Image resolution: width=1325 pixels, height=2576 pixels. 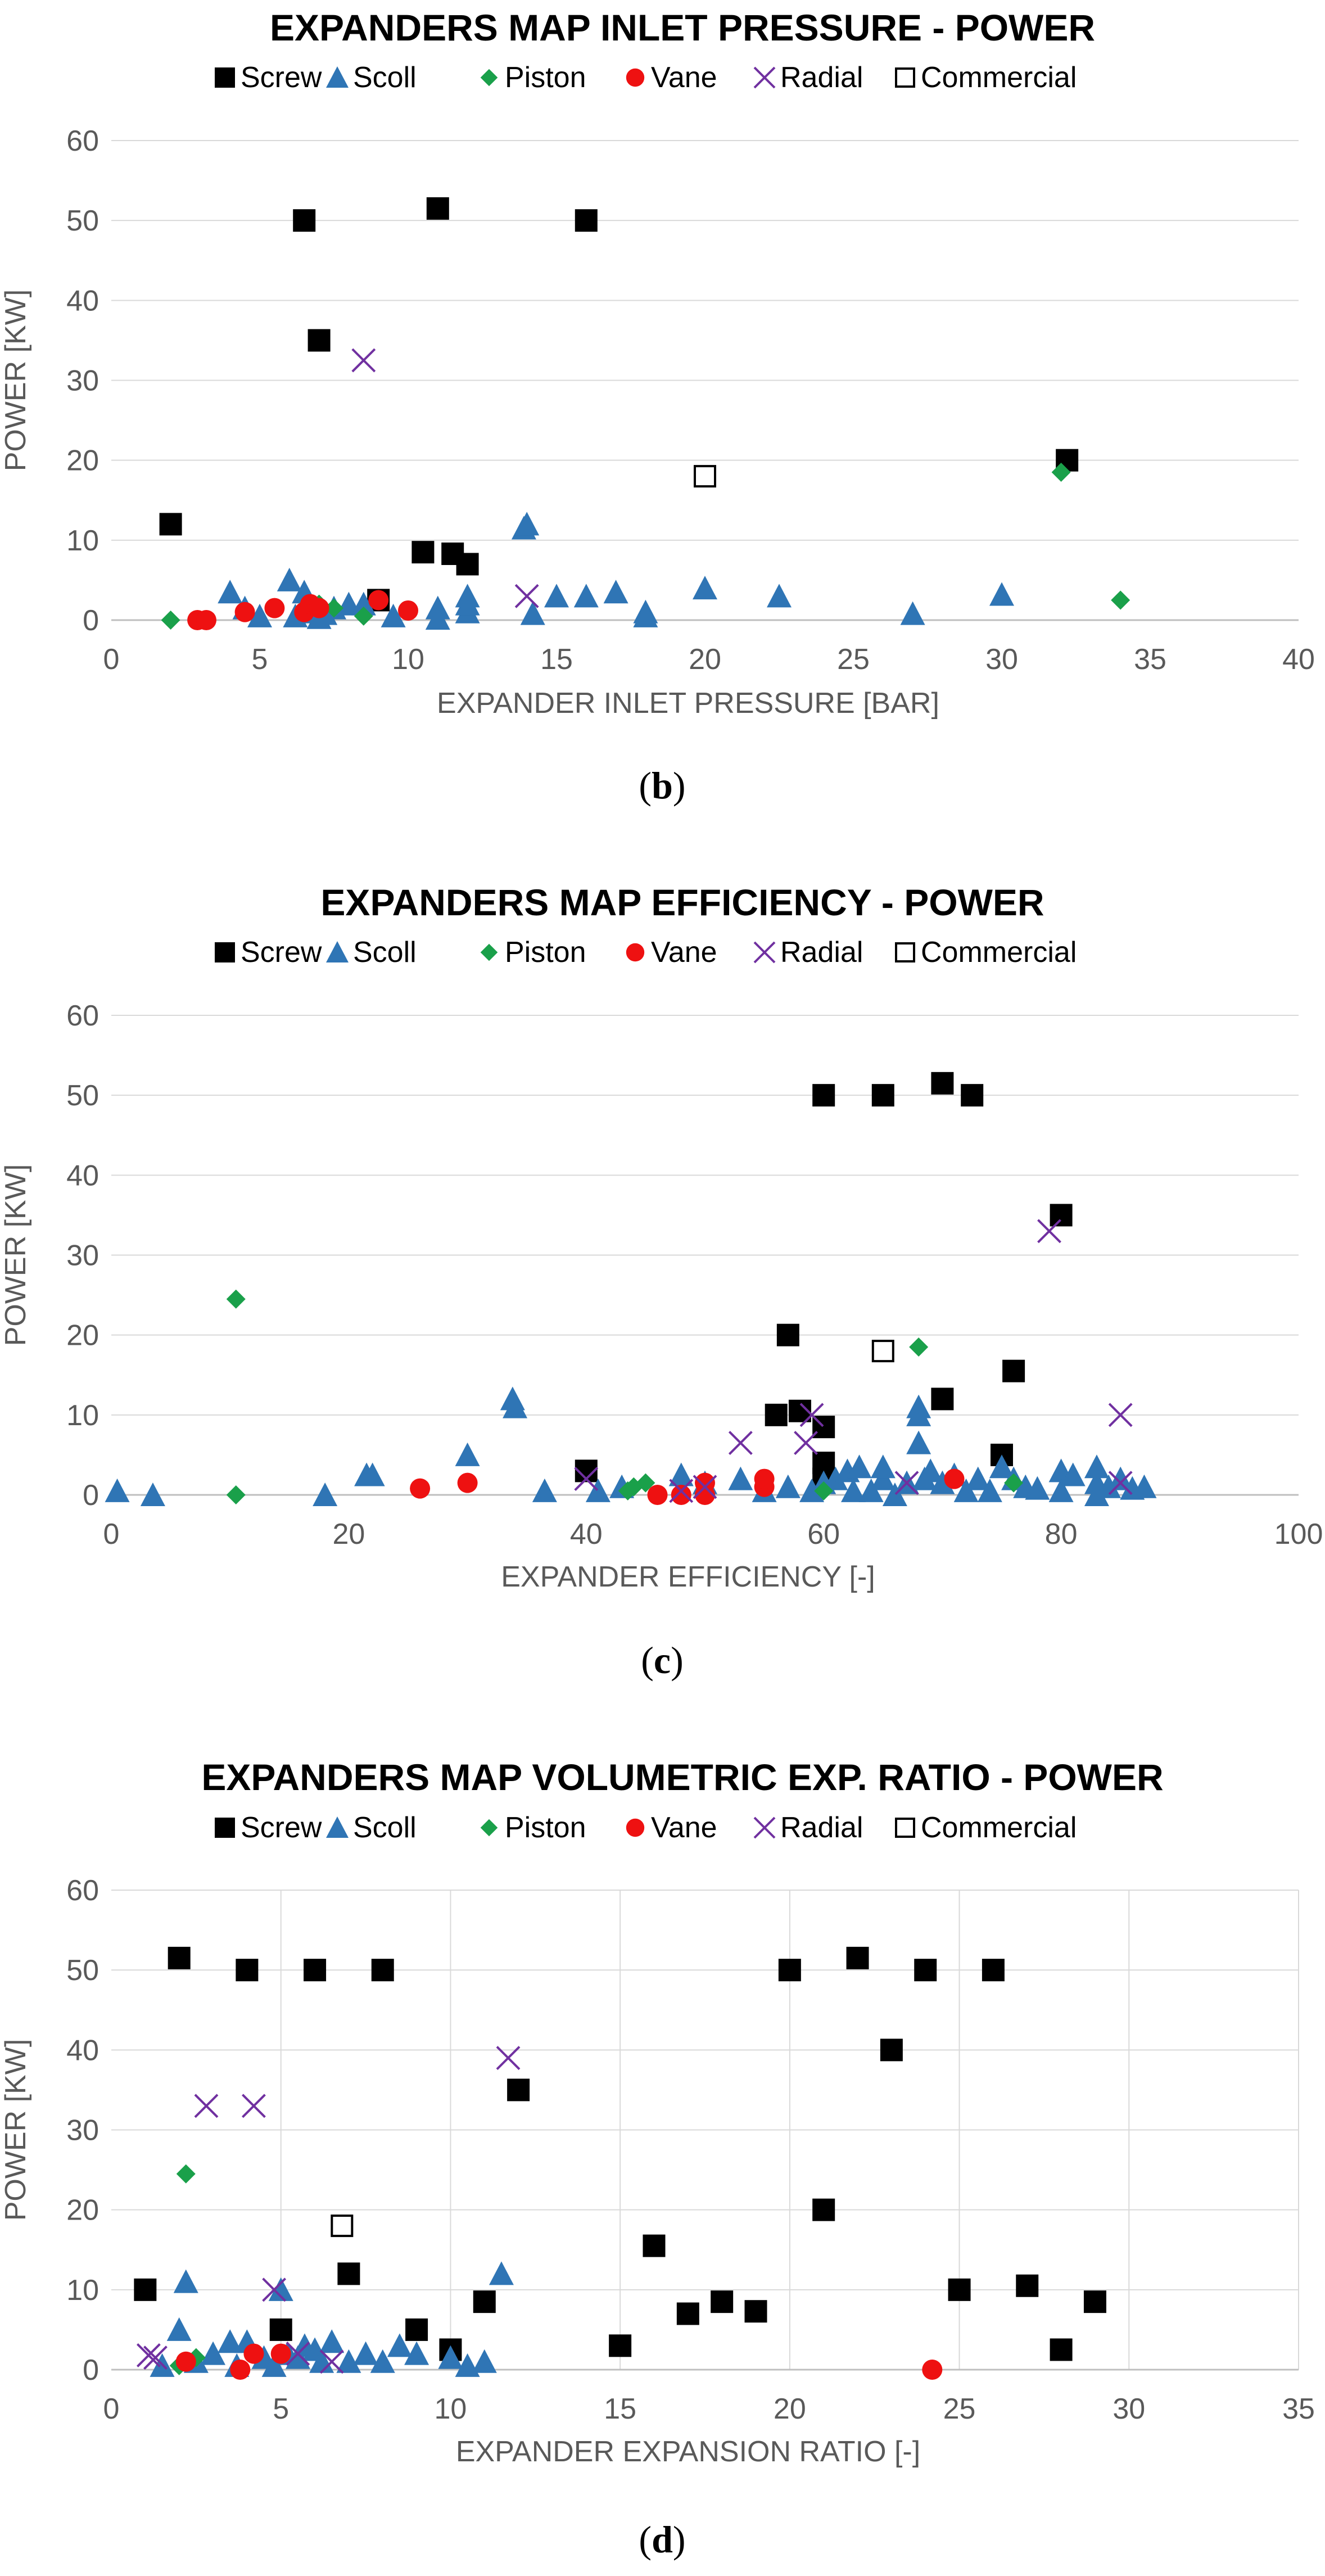 I want to click on legend-label: Piston, so click(x=545, y=1827).